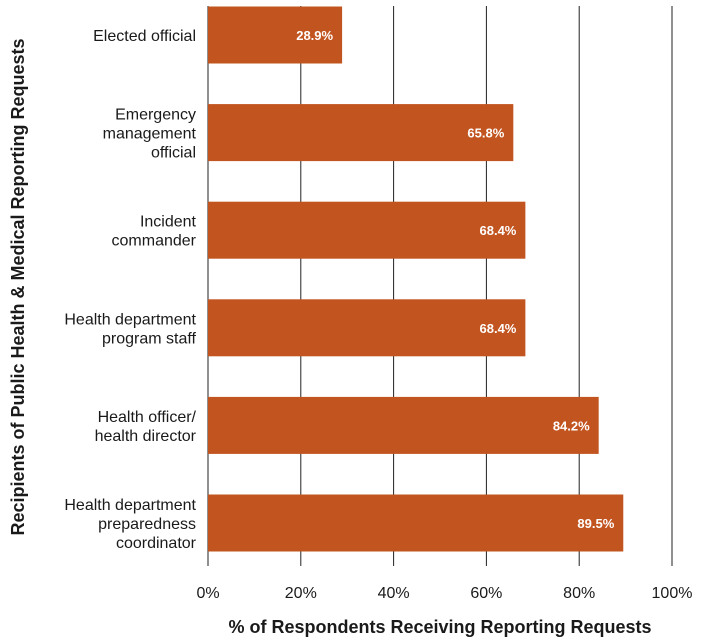  What do you see at coordinates (486, 593) in the screenshot?
I see `x-tick-label: 60%` at bounding box center [486, 593].